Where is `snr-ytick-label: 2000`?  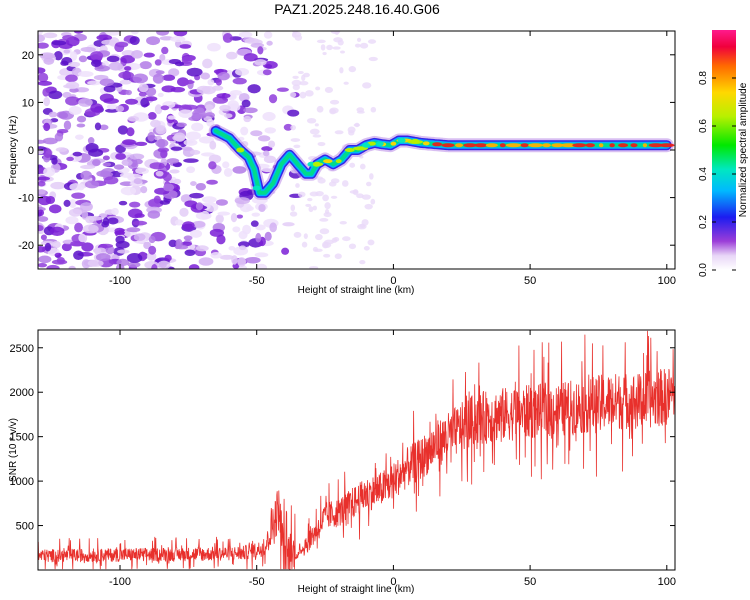 snr-ytick-label: 2000 is located at coordinates (22, 393).